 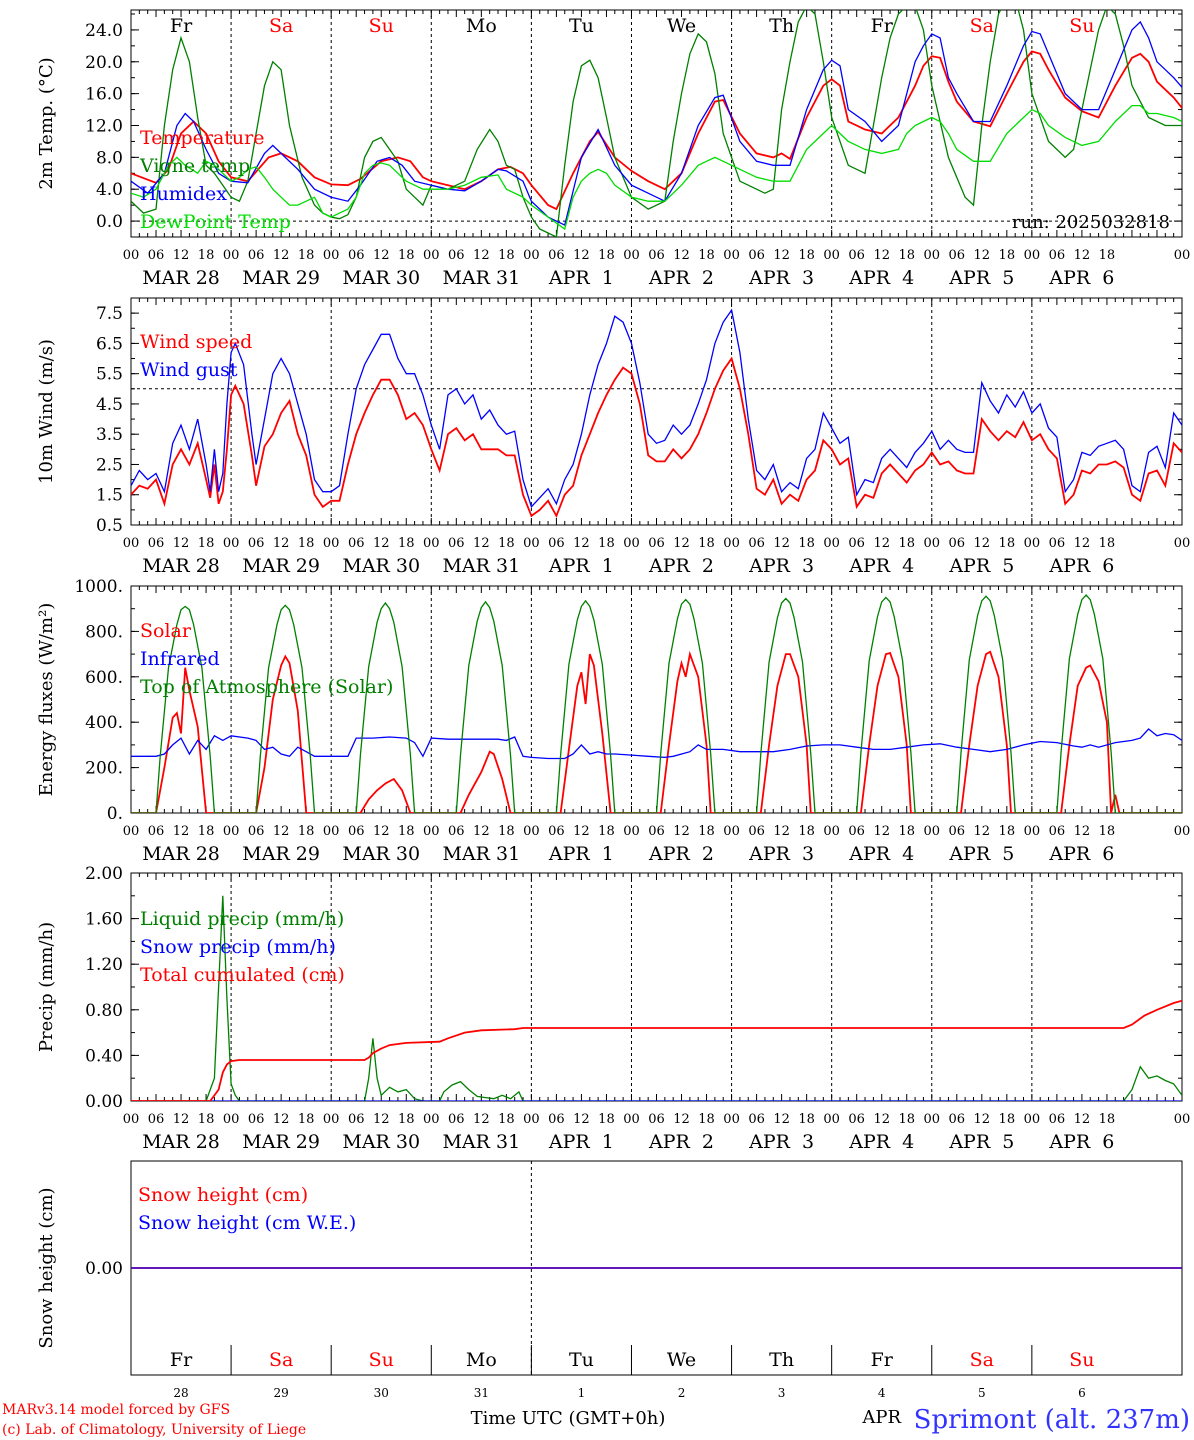 I want to click on y-tick-label: 5.5, so click(x=109, y=375).